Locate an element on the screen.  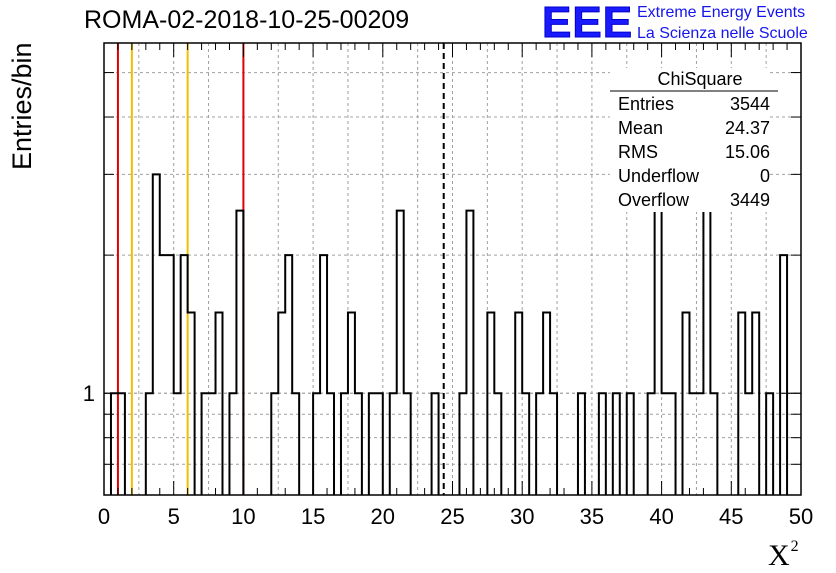
stats-box-title: ChiSquare is located at coordinates (699, 79).